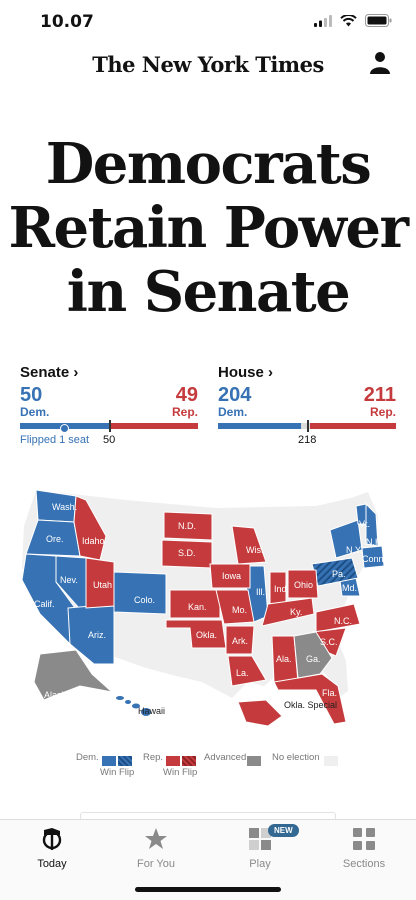 Image resolution: width=416 pixels, height=900 pixels. What do you see at coordinates (296, 612) in the screenshot?
I see `map-label: Ky.` at bounding box center [296, 612].